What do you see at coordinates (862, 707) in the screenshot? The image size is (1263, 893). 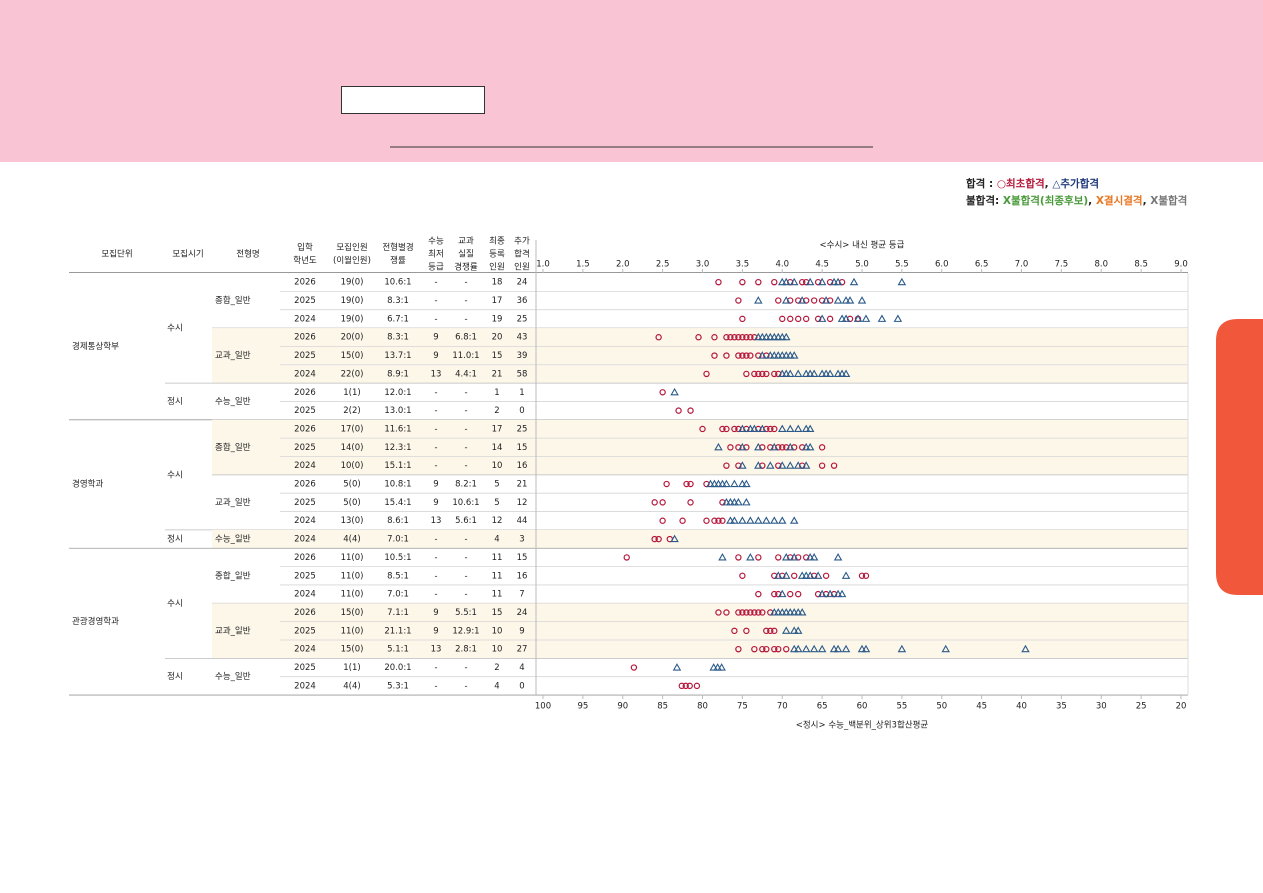 I see `x-tick-label: 60` at bounding box center [862, 707].